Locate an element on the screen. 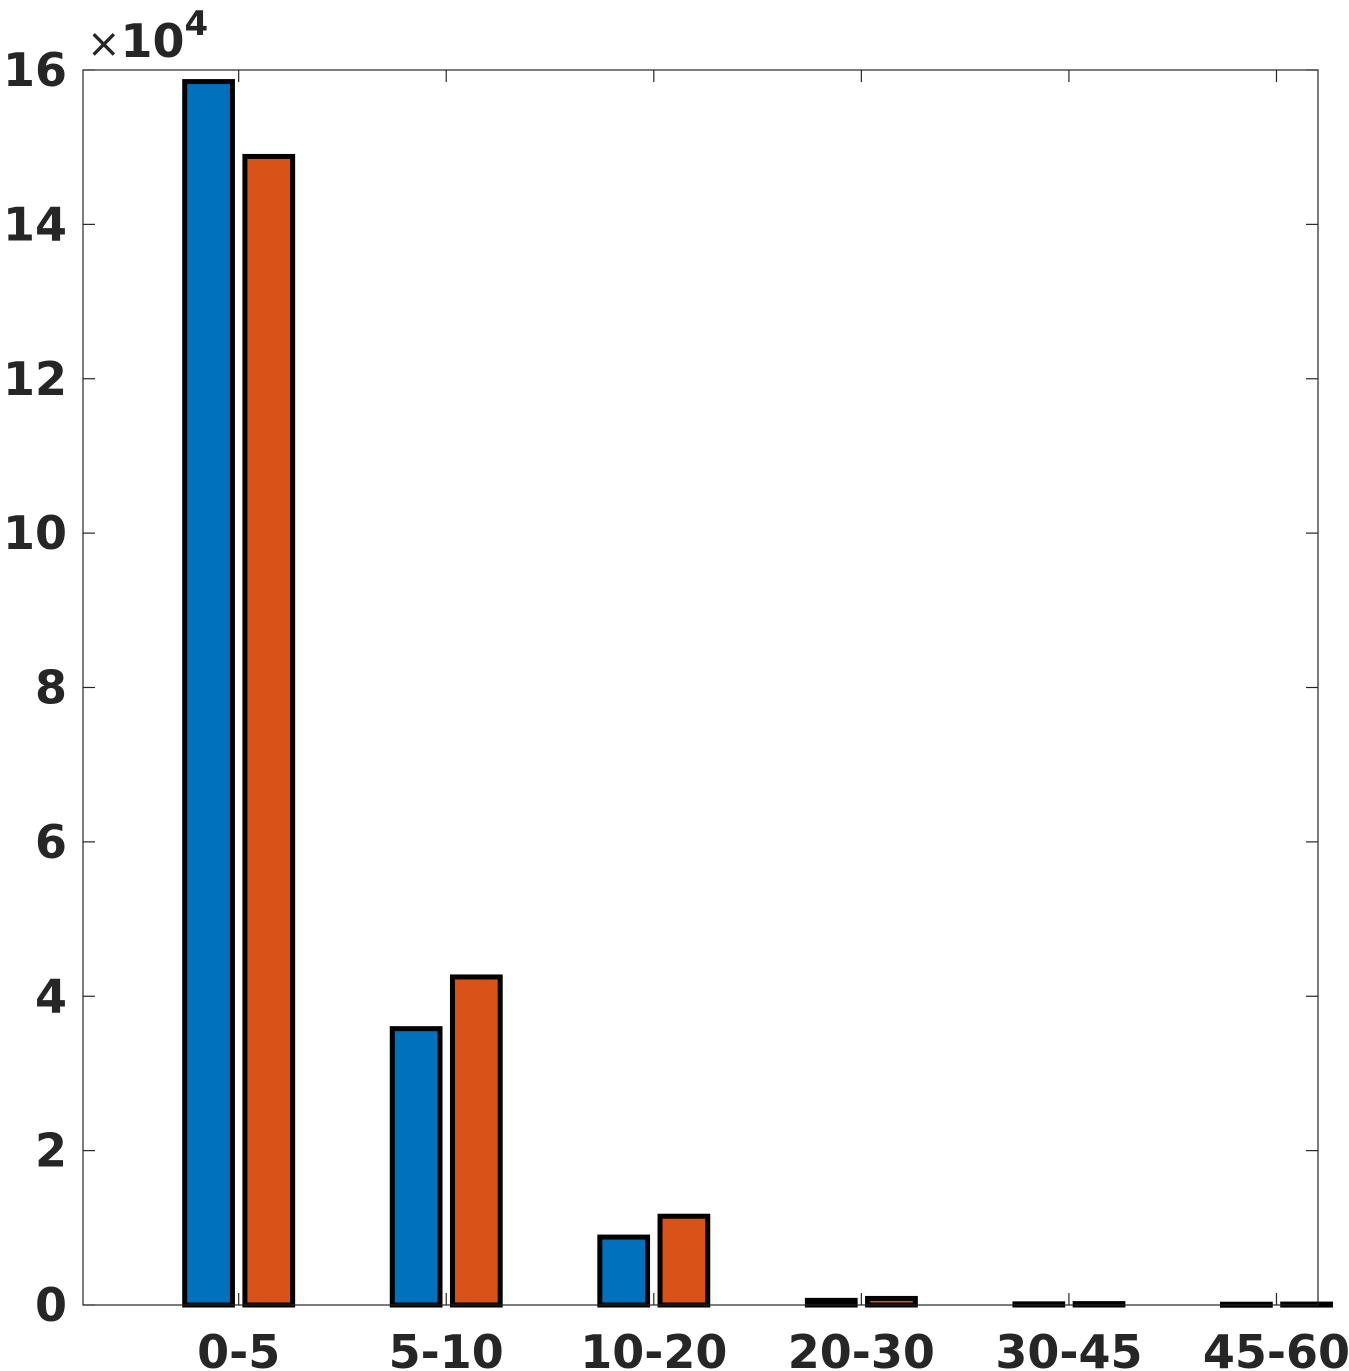  x-tick-label: 20-30 is located at coordinates (861, 1348).